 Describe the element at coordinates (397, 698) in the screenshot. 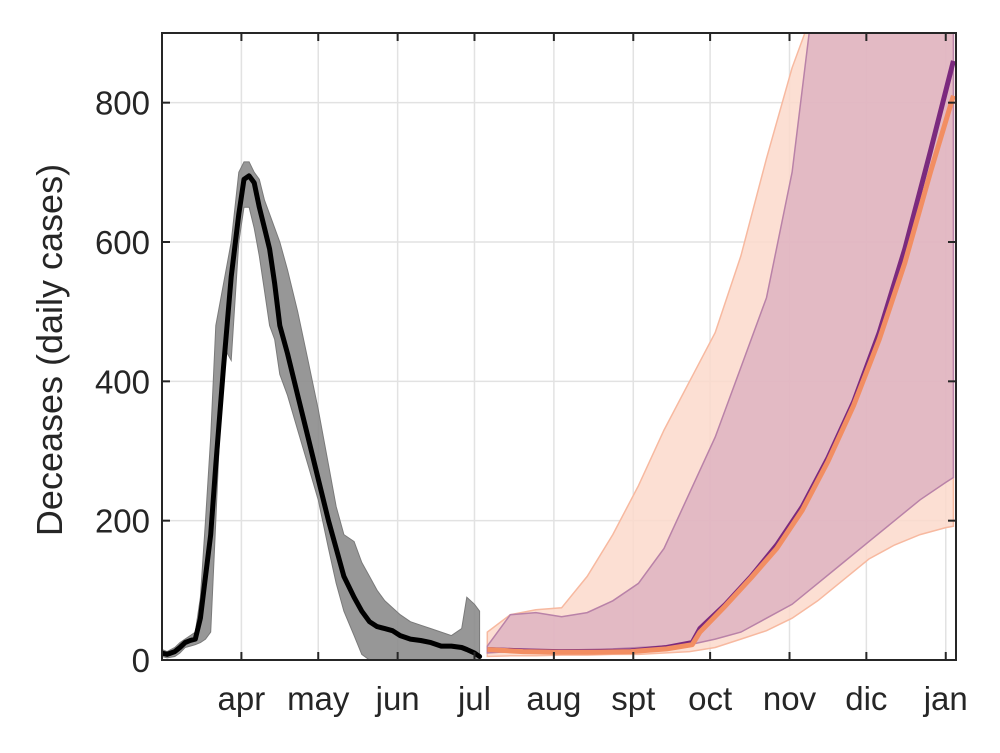

I see `x-tick-label: jun` at that location.